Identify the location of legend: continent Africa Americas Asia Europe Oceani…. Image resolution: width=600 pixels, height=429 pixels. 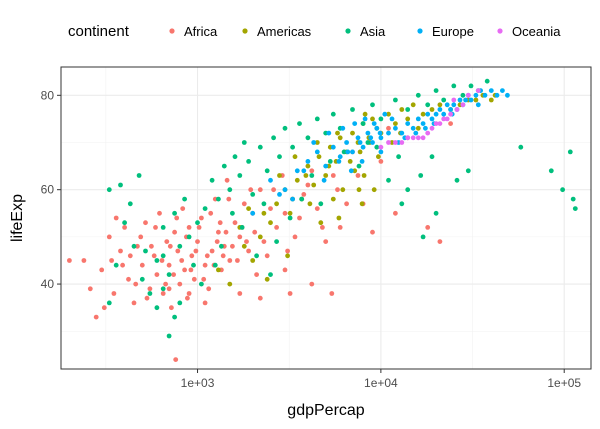
(314, 31).